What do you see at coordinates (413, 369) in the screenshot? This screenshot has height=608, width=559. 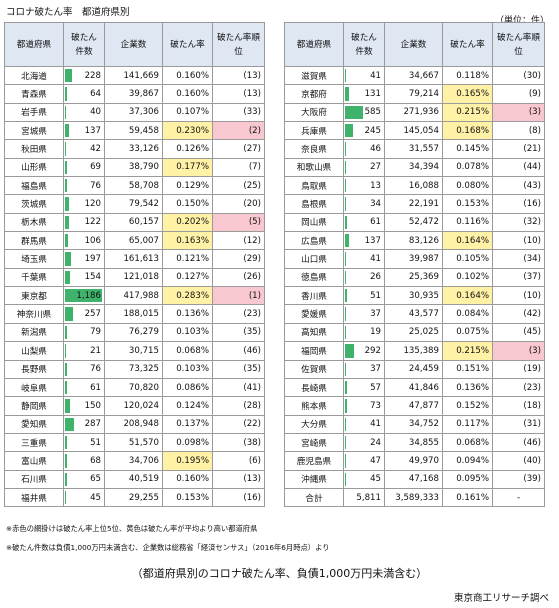 I see `cell-companies: 24,459` at bounding box center [413, 369].